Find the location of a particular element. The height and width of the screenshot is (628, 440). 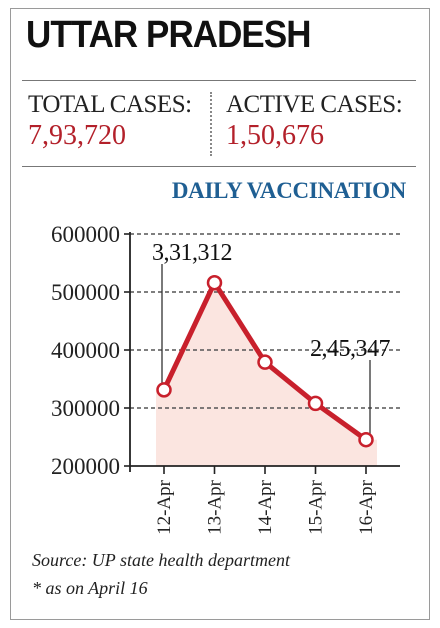

stats-divider is located at coordinates (219, 166).